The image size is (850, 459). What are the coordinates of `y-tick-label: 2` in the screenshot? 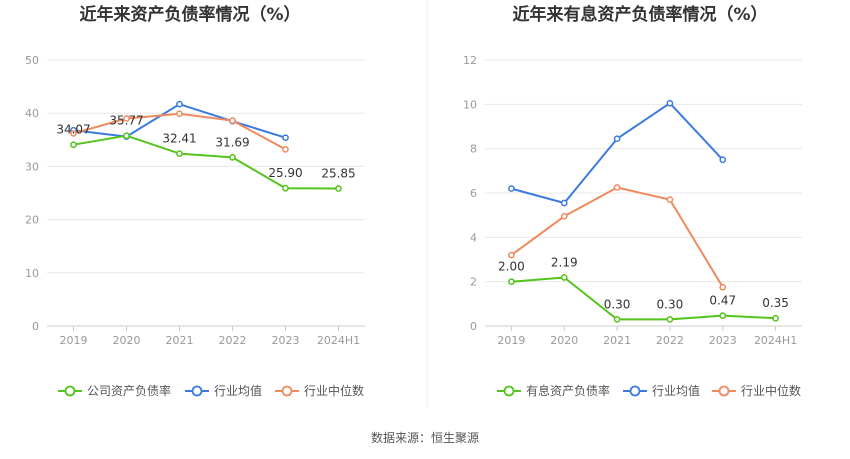 It's located at (473, 282).